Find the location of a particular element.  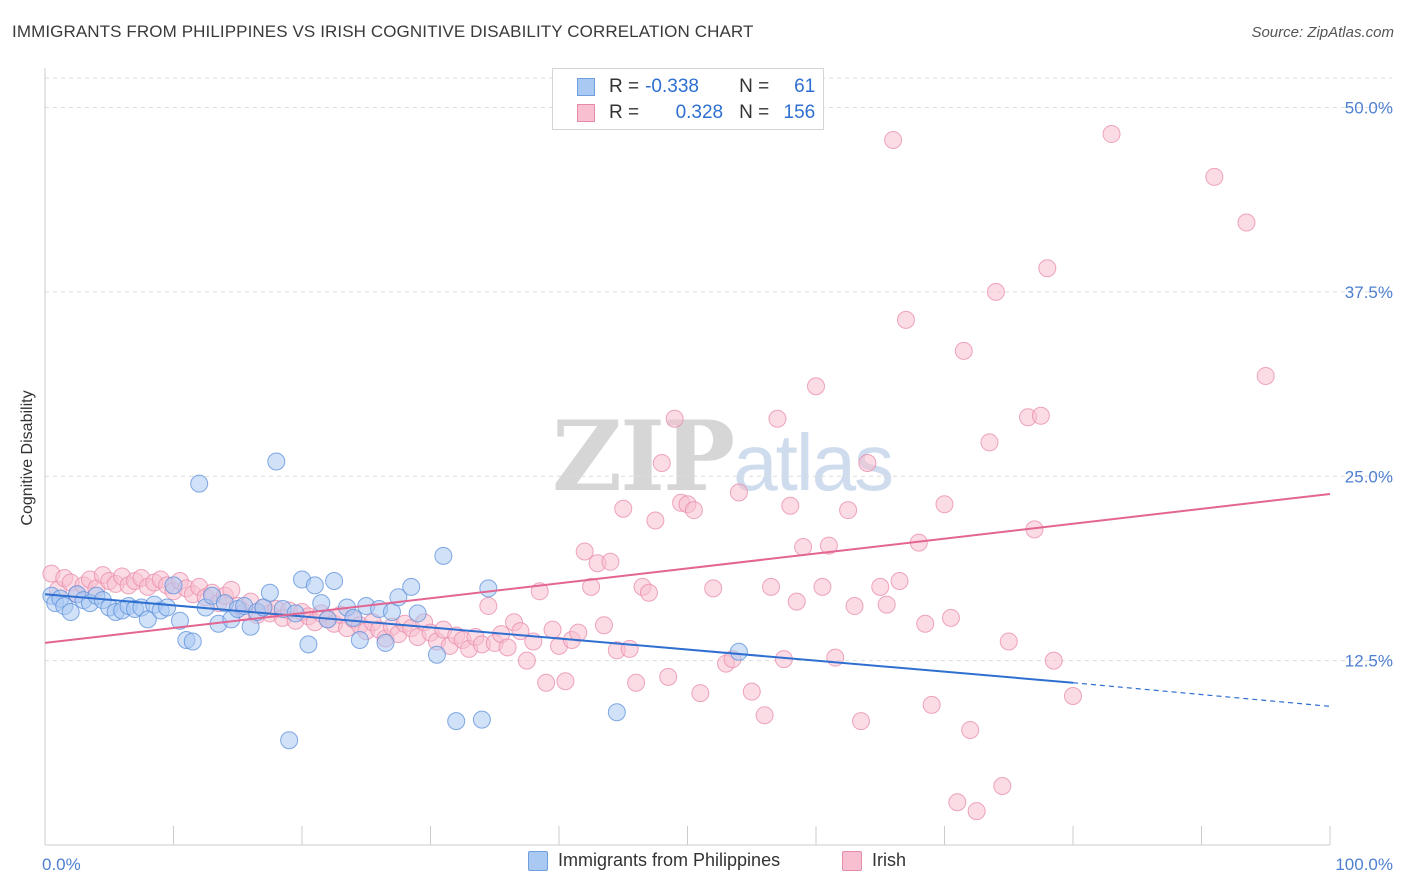

philippines-trend-line is located at coordinates (559, 638).